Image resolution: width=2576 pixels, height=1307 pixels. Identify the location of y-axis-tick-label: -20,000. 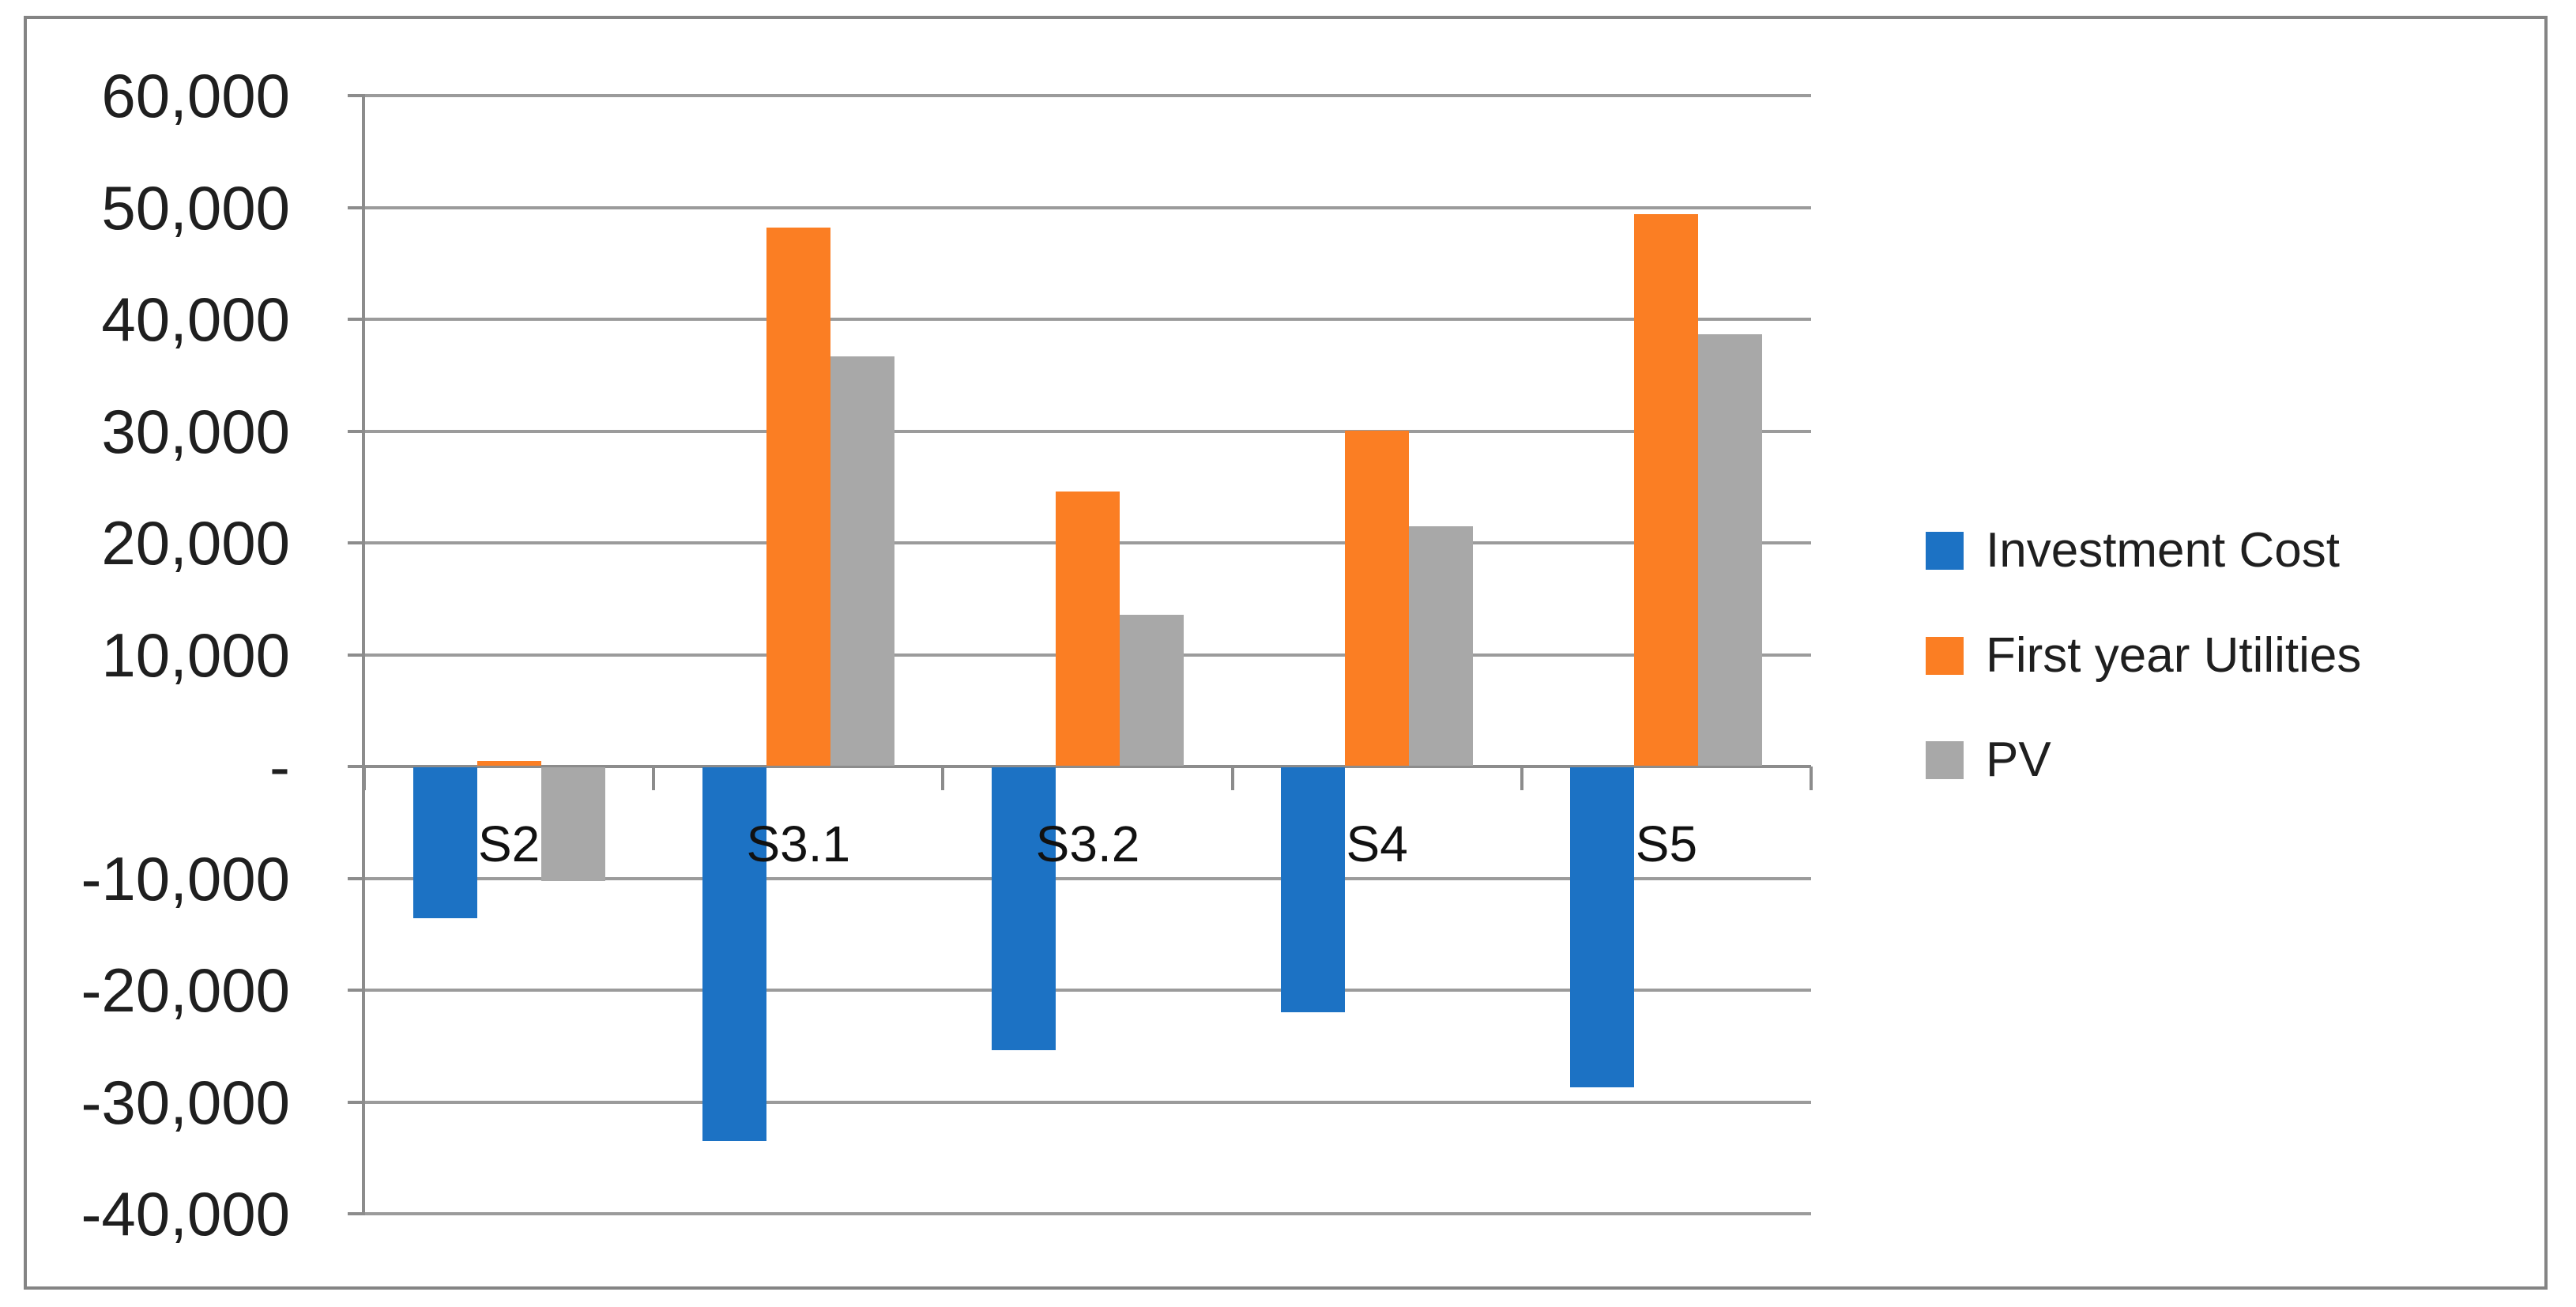
(185, 990).